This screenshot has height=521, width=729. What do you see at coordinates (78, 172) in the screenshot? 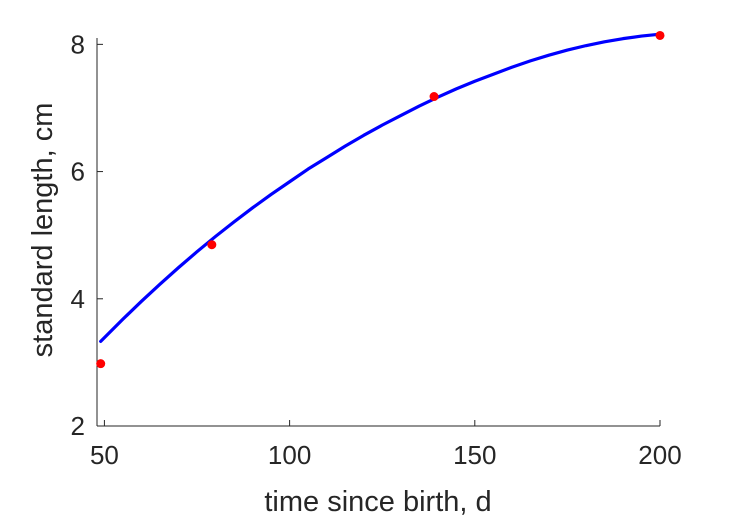
I see `y-tick-label: 6` at bounding box center [78, 172].